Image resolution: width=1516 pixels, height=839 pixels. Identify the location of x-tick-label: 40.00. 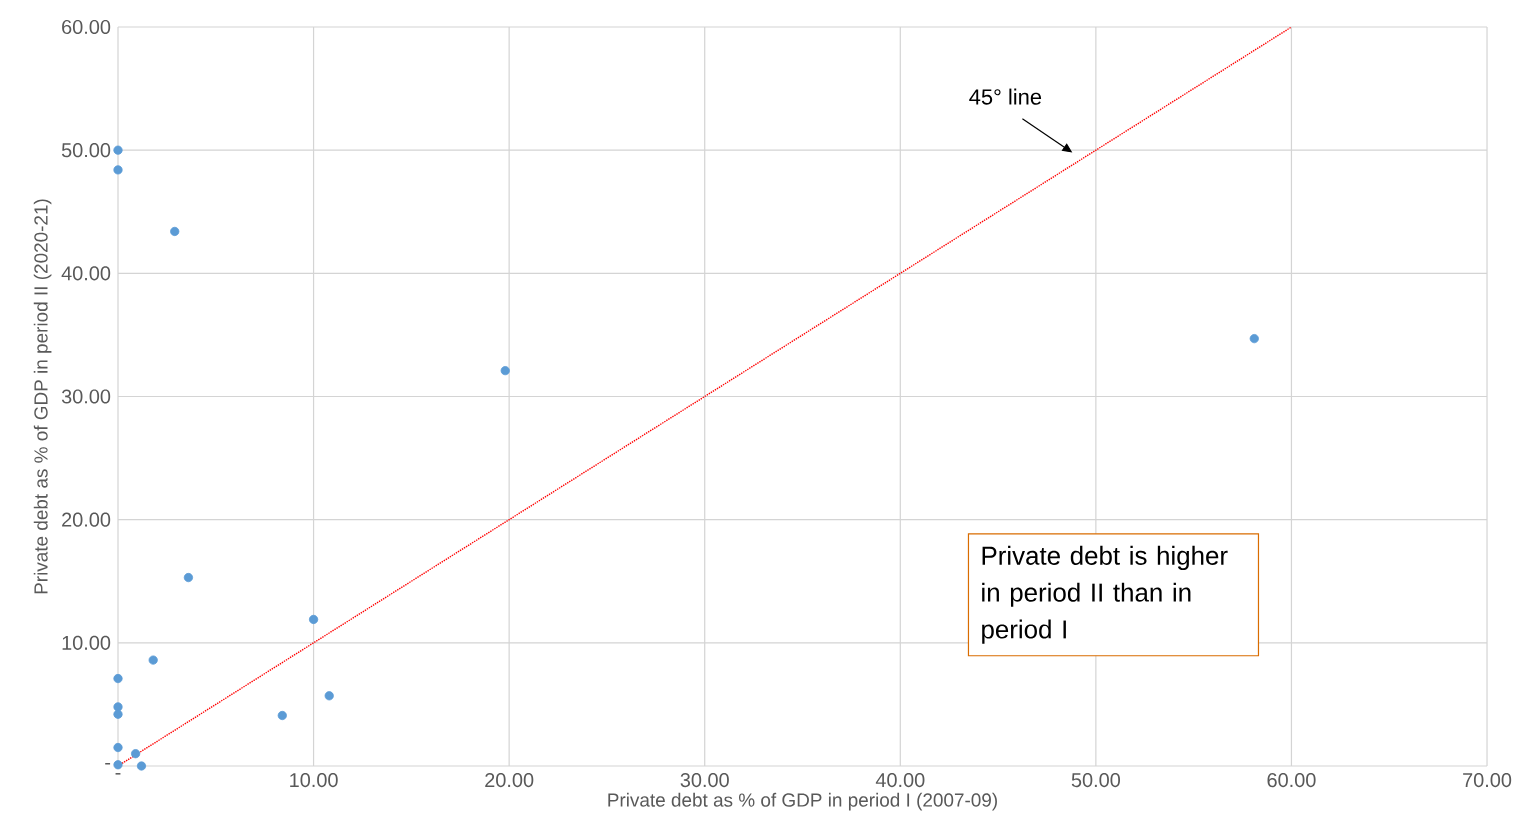
(900, 780).